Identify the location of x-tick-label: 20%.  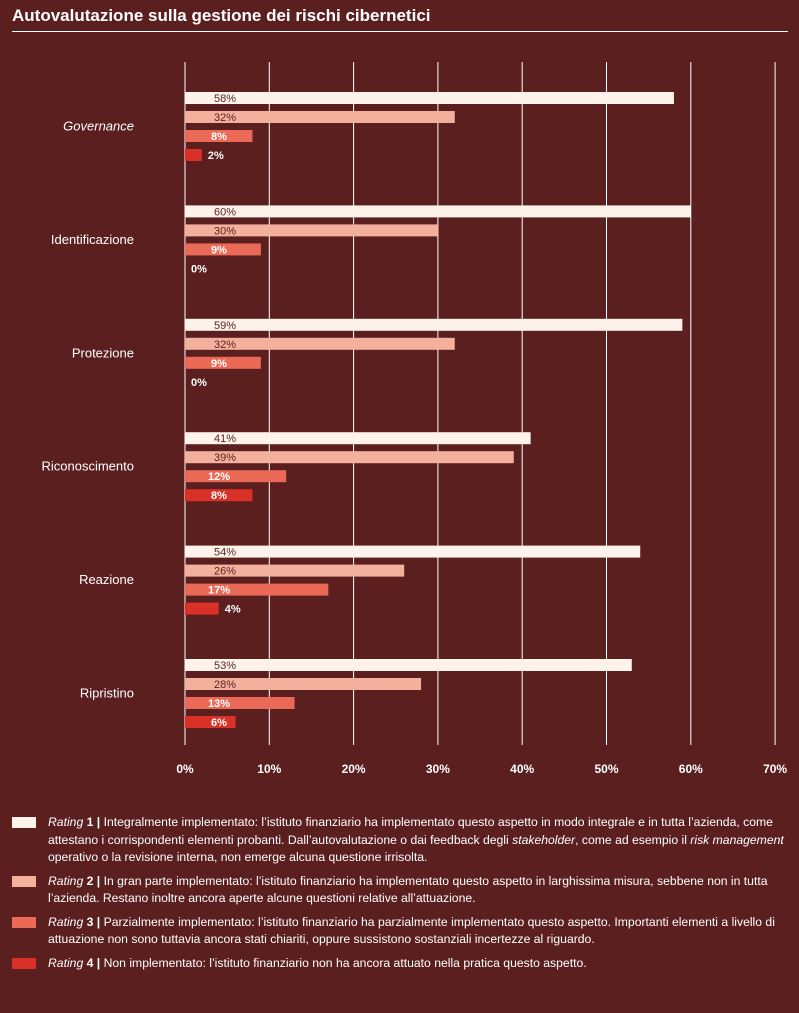
(354, 769).